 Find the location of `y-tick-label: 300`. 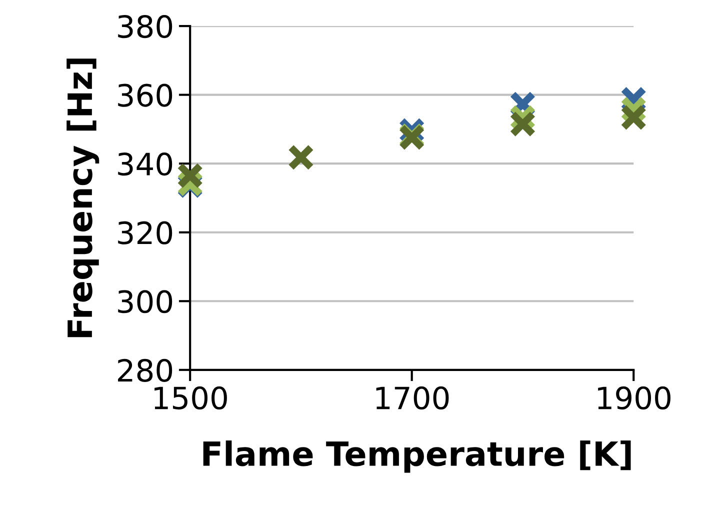

y-tick-label: 300 is located at coordinates (145, 302).